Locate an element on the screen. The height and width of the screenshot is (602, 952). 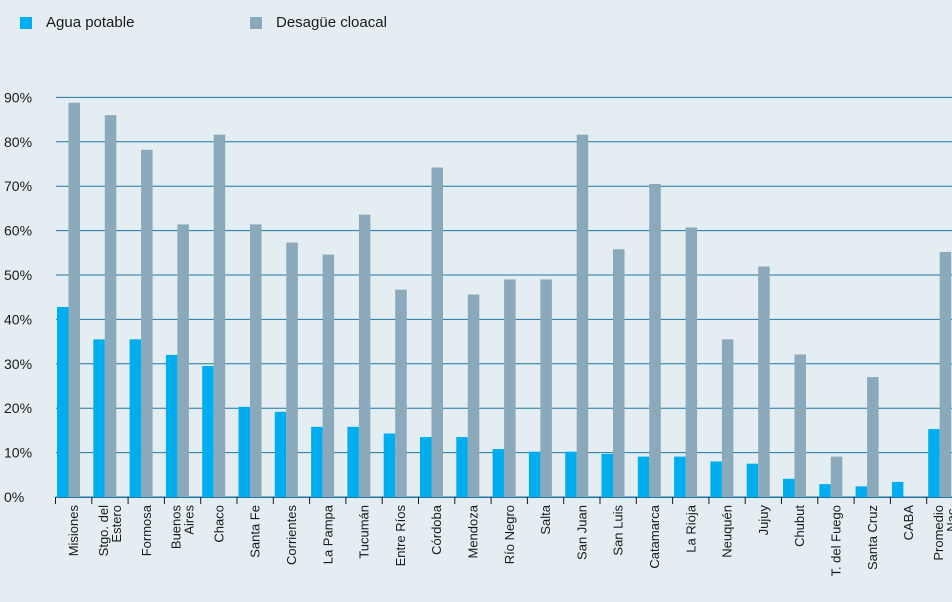
x-category-label: Tucumán is located at coordinates (364, 532).